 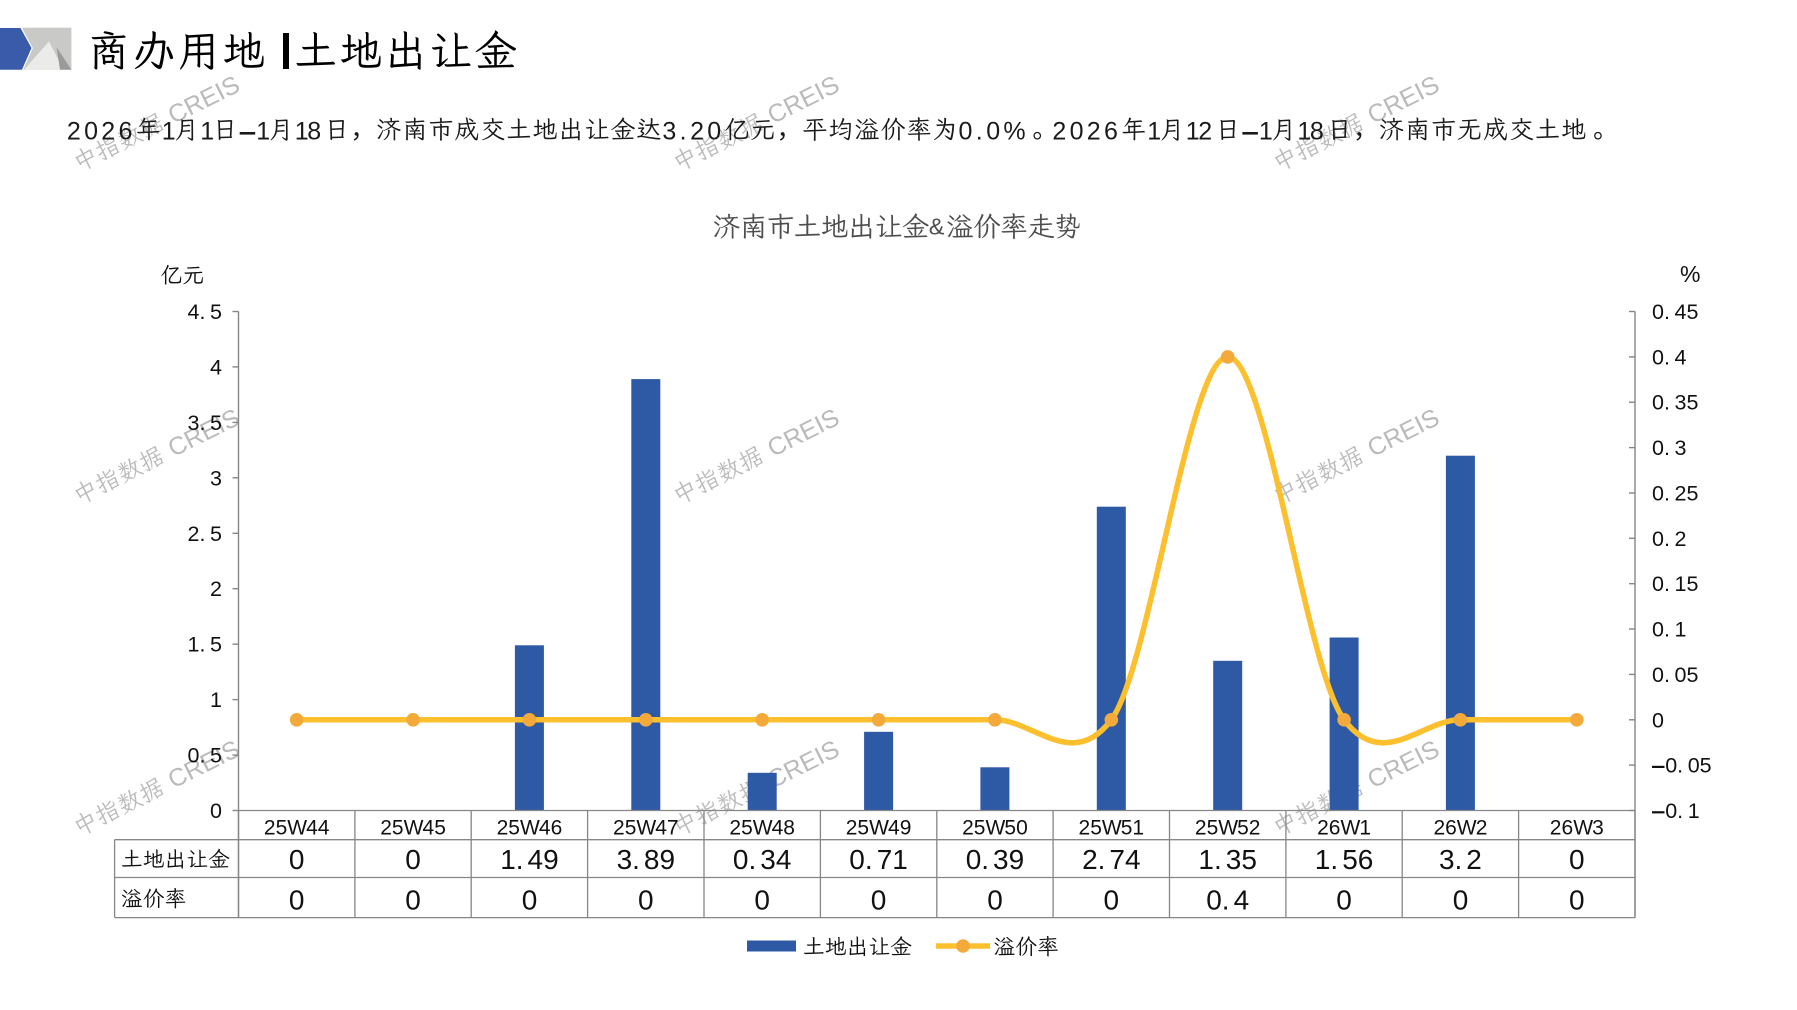 What do you see at coordinates (646, 859) in the screenshot?
I see `svg-text: 3.89` at bounding box center [646, 859].